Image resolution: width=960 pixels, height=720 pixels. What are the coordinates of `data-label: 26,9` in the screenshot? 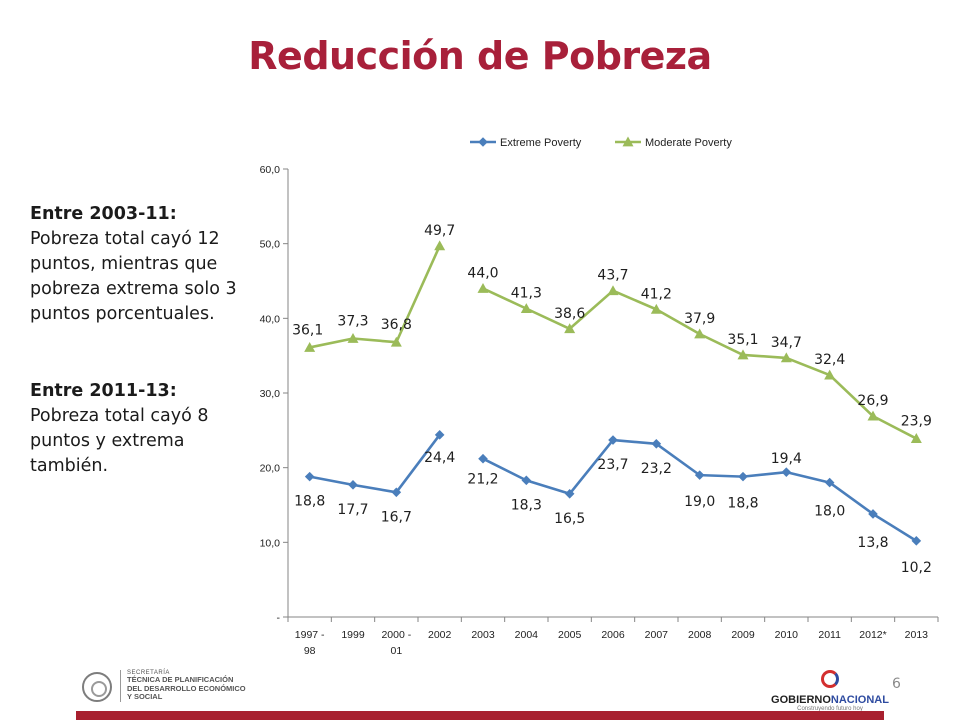 It's located at (872, 401).